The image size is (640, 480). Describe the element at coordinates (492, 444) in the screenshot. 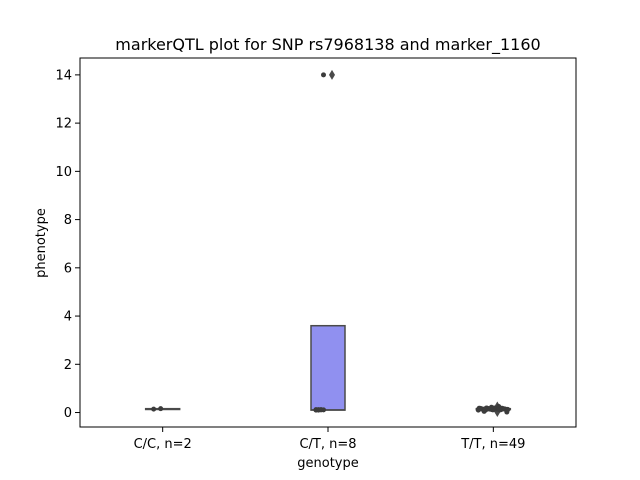

I see `x-tick-label: T/T, n=49` at that location.